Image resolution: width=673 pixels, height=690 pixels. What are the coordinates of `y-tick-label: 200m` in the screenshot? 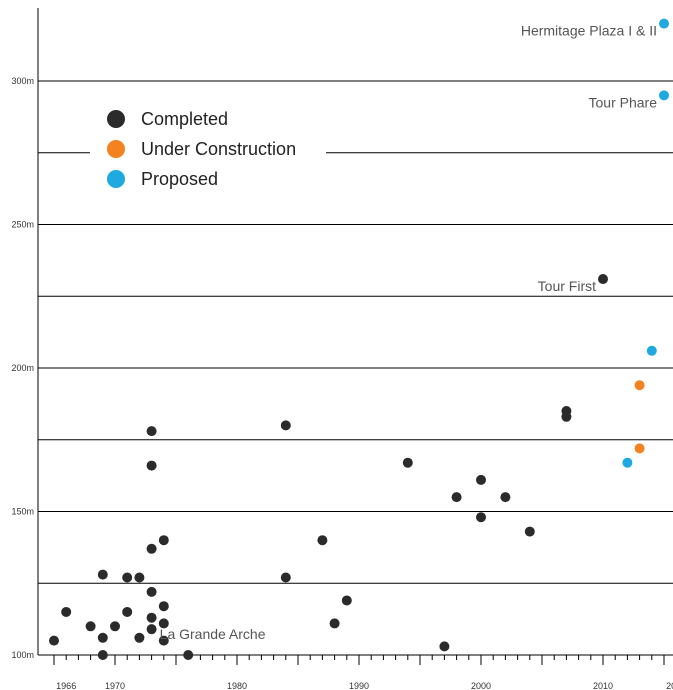 It's located at (22, 368).